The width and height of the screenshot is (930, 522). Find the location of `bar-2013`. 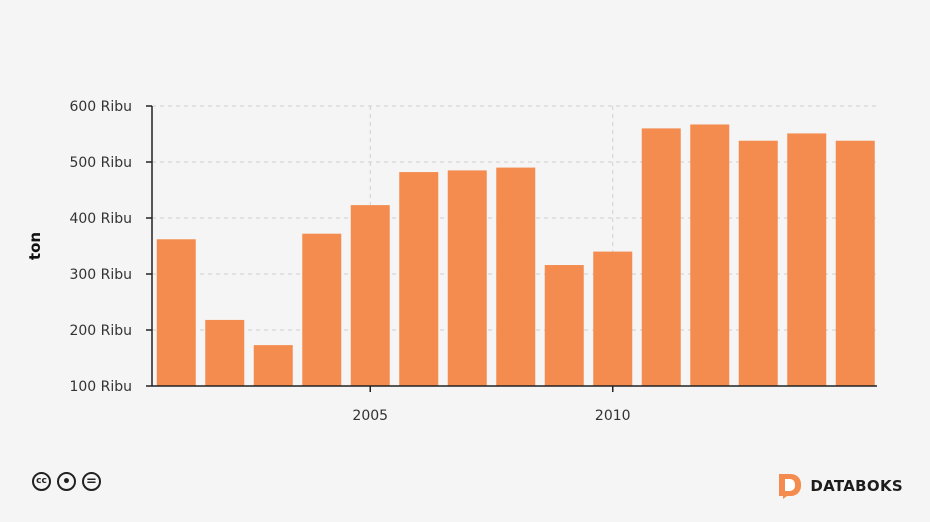

bar-2013 is located at coordinates (758, 263).